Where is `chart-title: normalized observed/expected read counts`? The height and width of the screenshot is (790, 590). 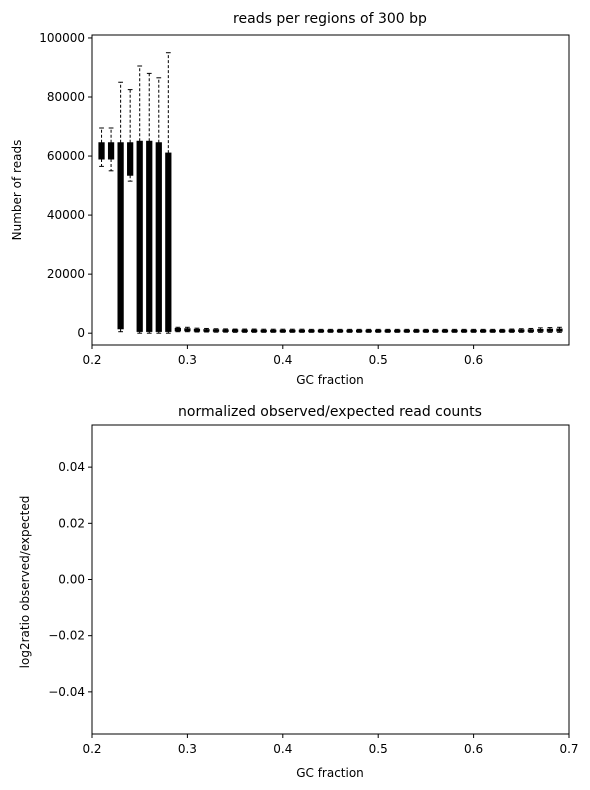 chart-title: normalized observed/expected read counts is located at coordinates (330, 412).